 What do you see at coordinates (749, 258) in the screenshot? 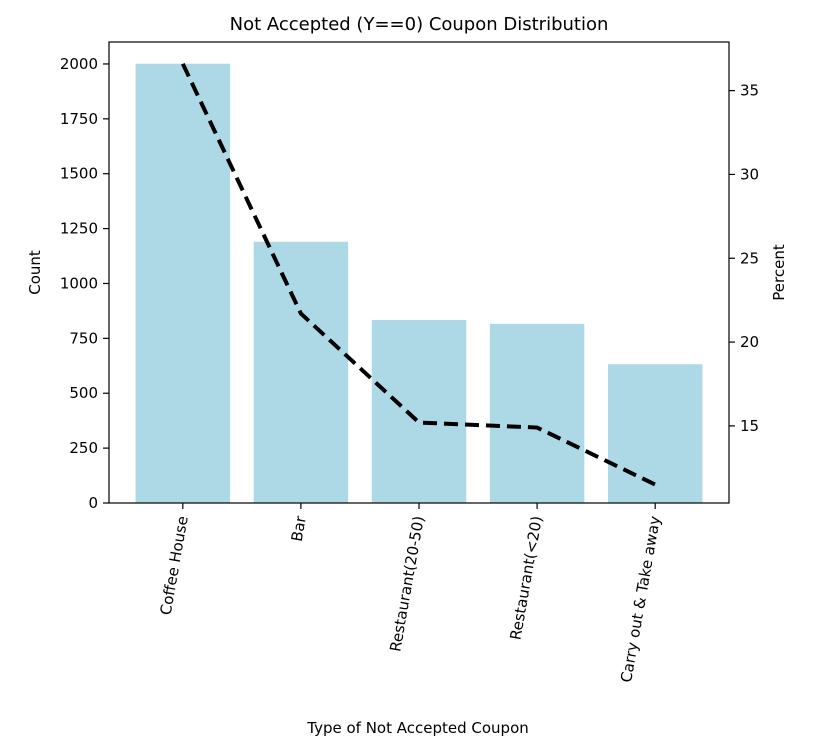
I see `y2-tick-label-2: 25` at bounding box center [749, 258].